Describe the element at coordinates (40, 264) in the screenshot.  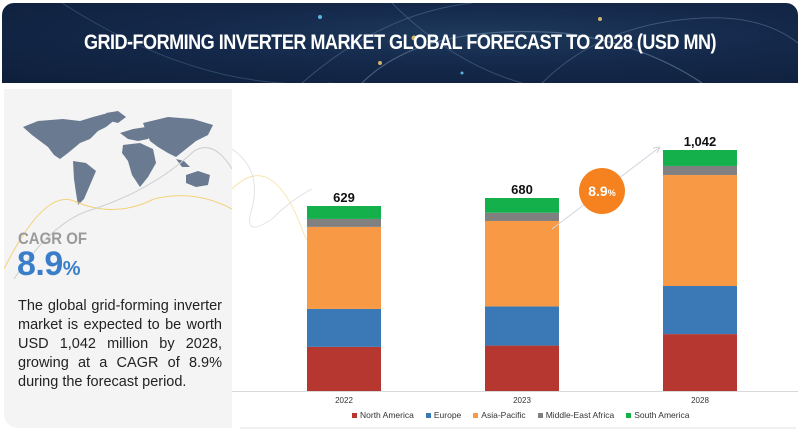
I see `cagr-number: 8.9` at that location.